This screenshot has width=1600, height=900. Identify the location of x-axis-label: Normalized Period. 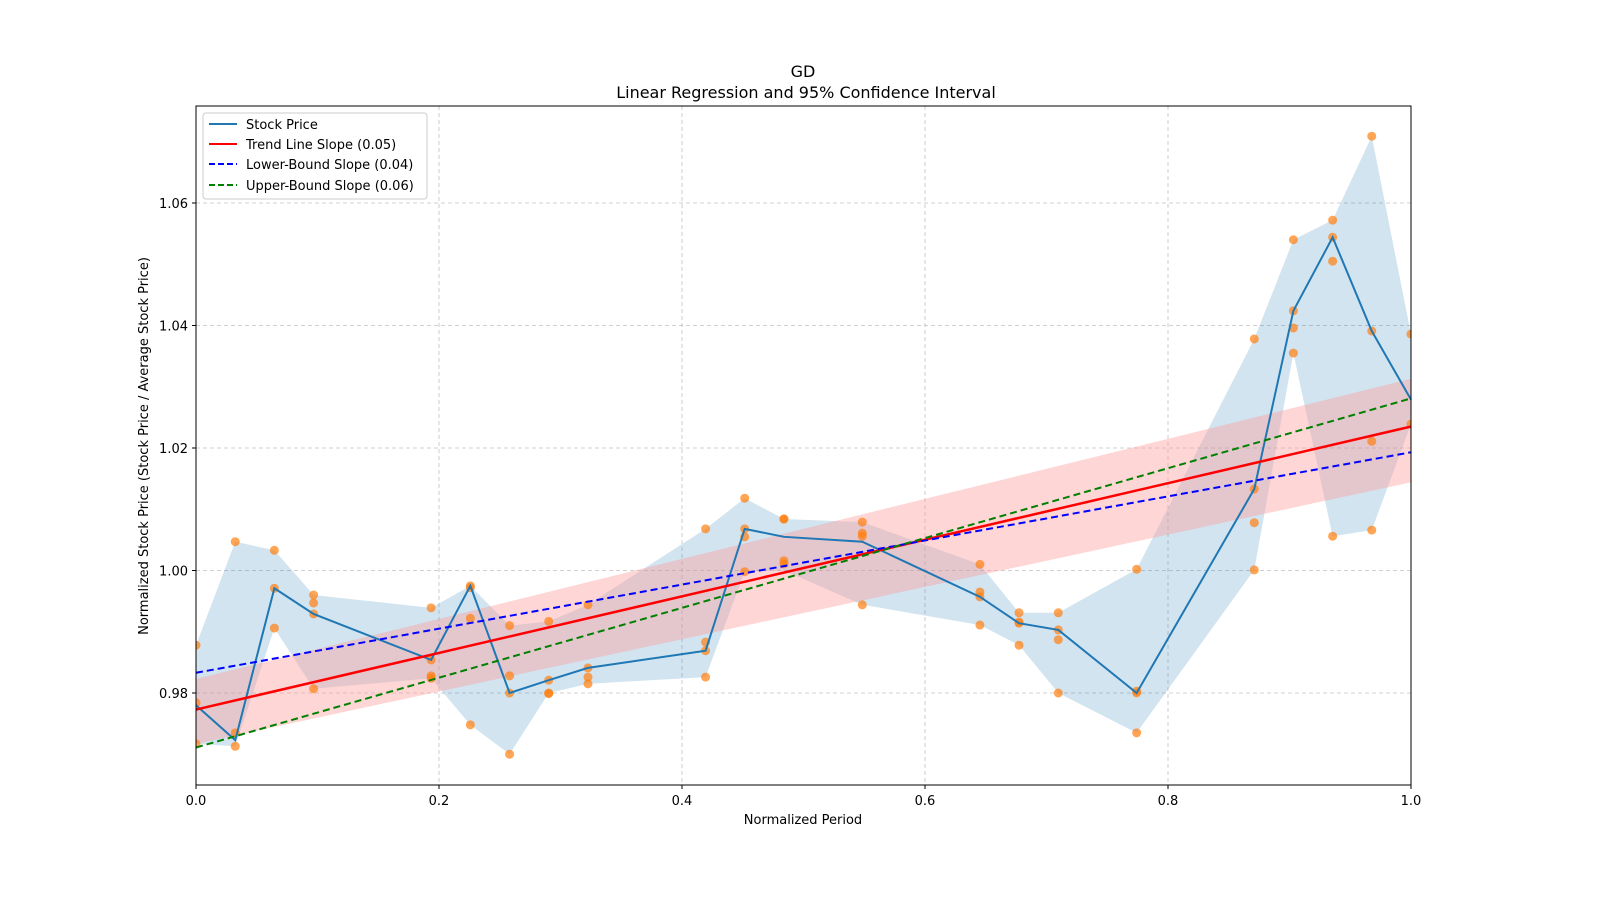
(803, 820).